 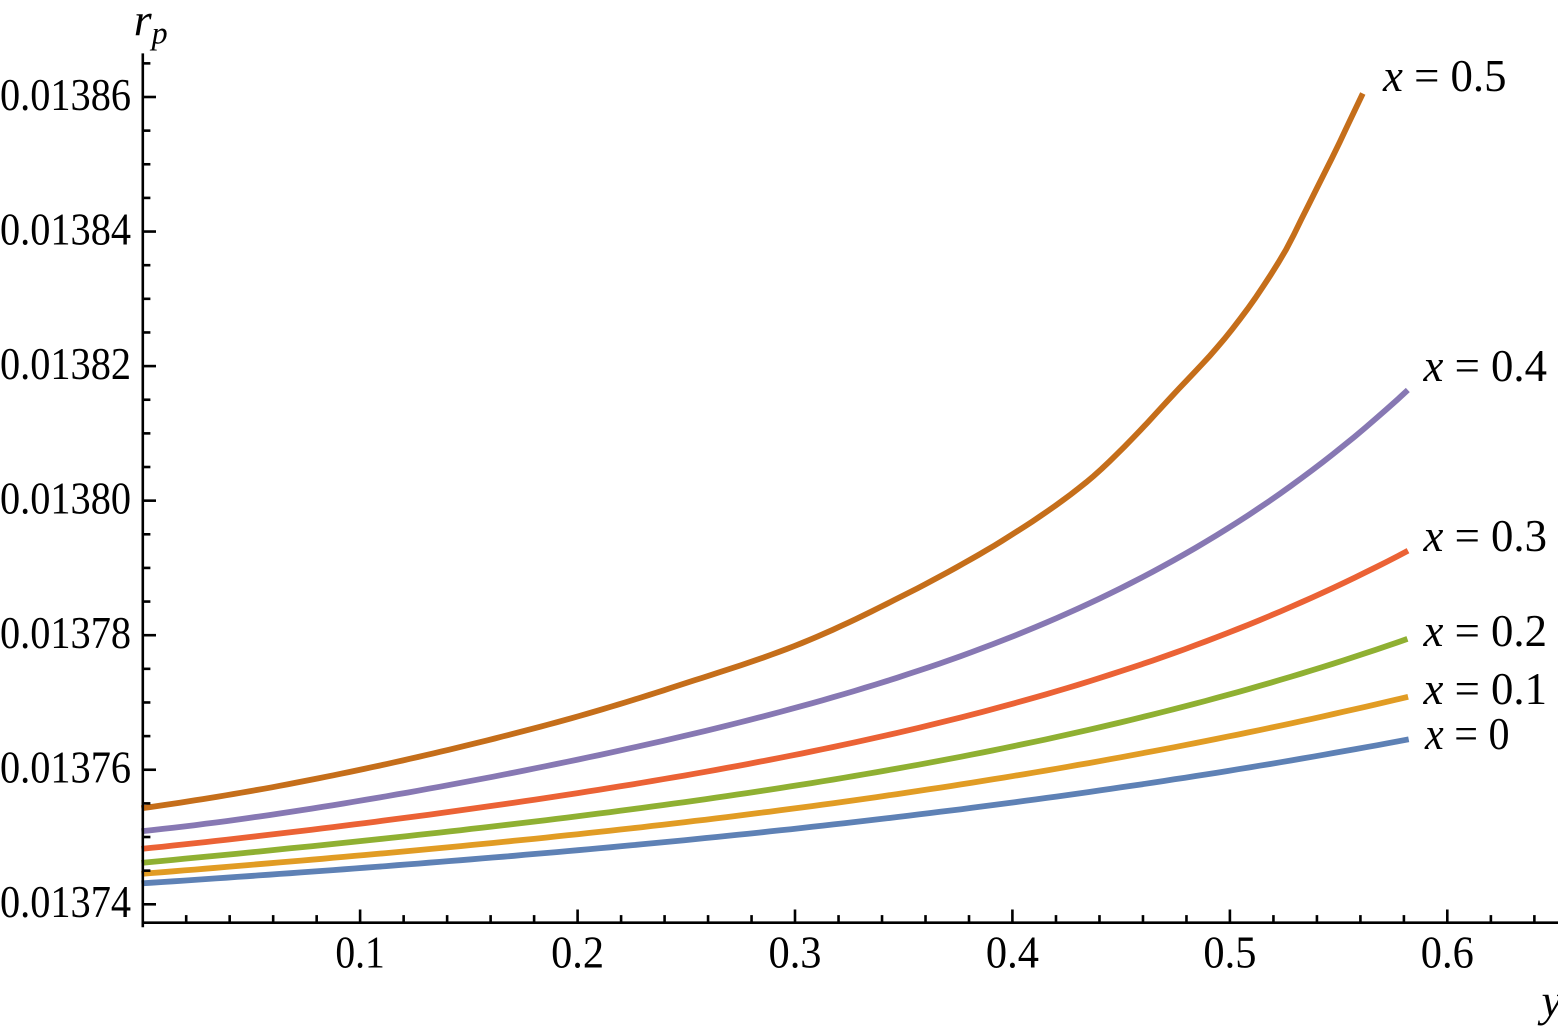 What do you see at coordinates (65, 228) in the screenshot?
I see `svg-text: 0.01384` at bounding box center [65, 228].